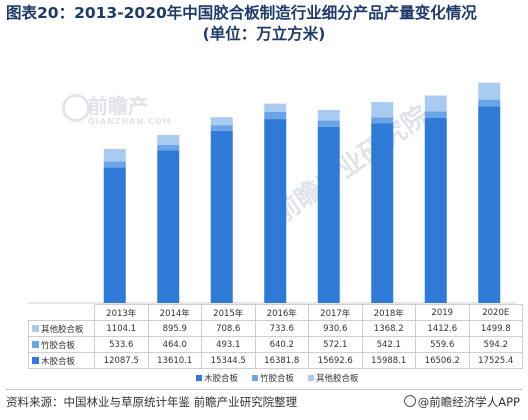 The image size is (528, 420). Describe the element at coordinates (442, 312) in the screenshot. I see `x-tick-label: 2019` at that location.